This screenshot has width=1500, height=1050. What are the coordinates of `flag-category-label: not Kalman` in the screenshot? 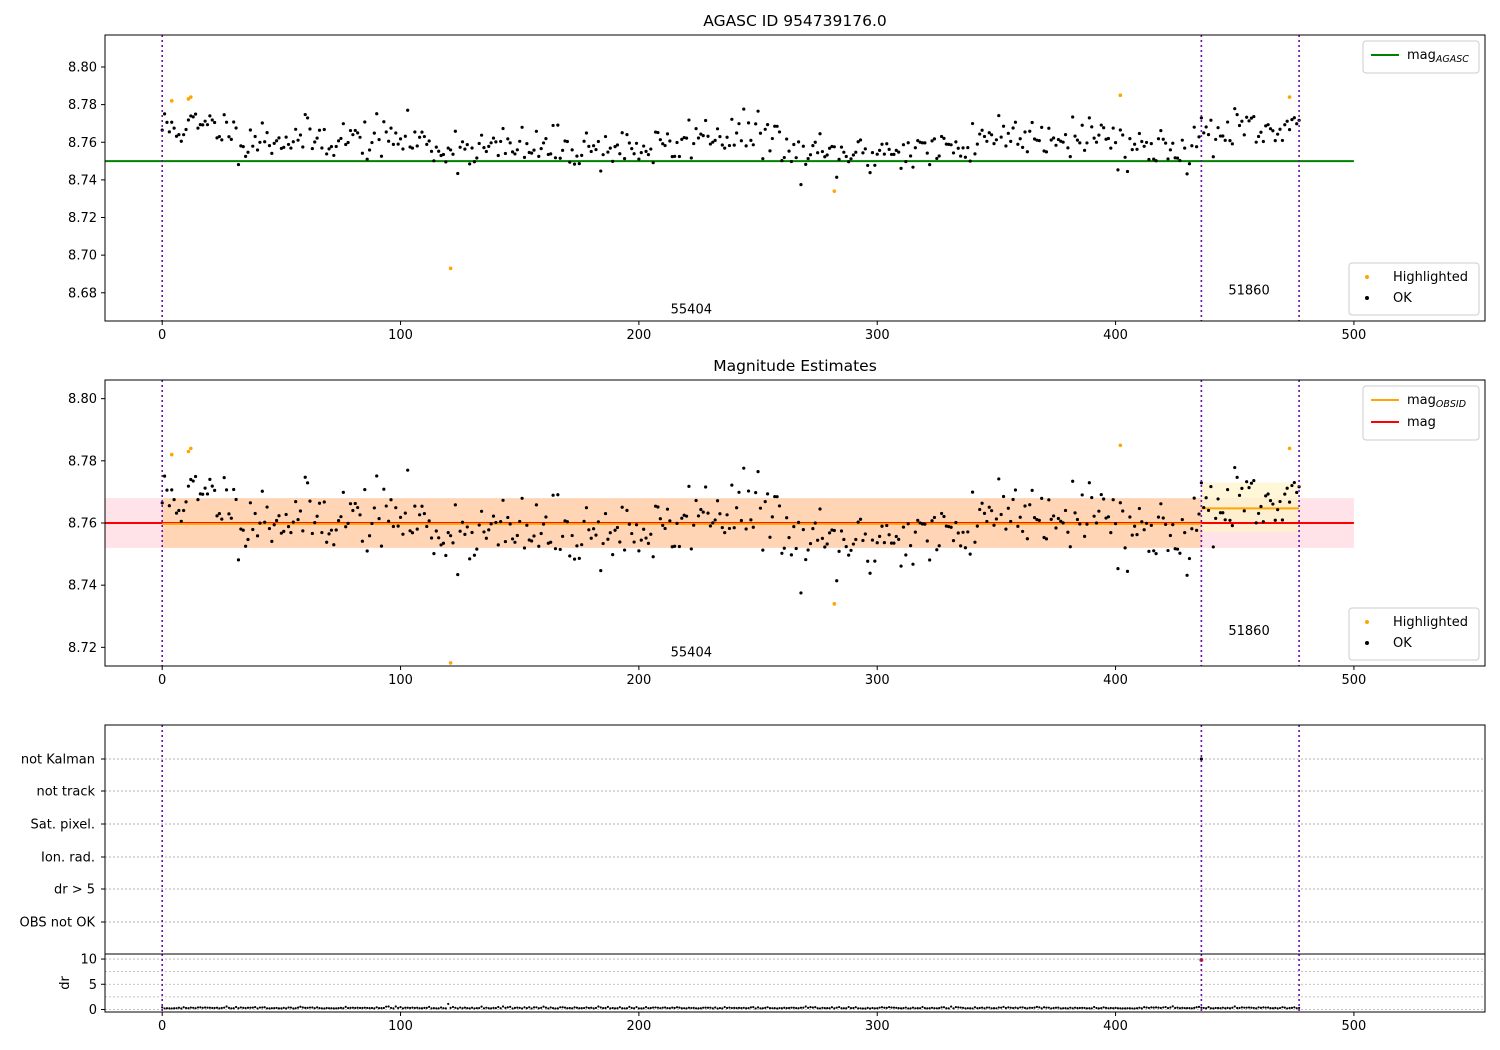 It's located at (58, 760).